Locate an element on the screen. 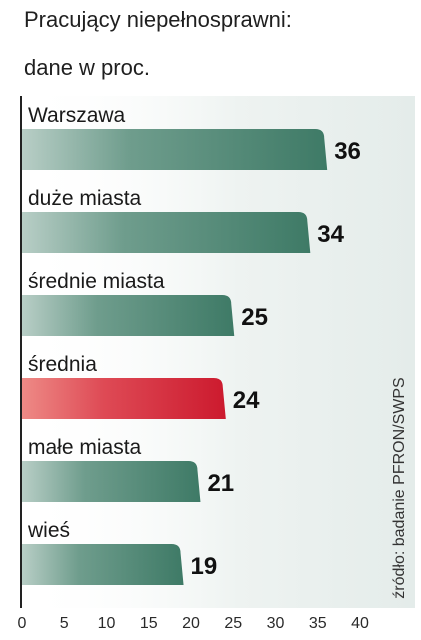 The image size is (421, 640). value-label: 25 is located at coordinates (254, 317).